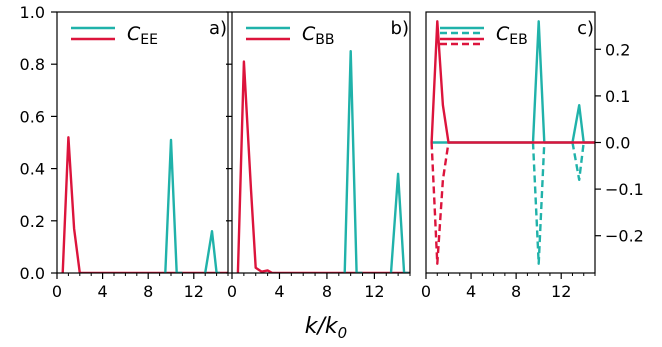  I want to click on y-tick-label: −0.2, so click(624, 236).